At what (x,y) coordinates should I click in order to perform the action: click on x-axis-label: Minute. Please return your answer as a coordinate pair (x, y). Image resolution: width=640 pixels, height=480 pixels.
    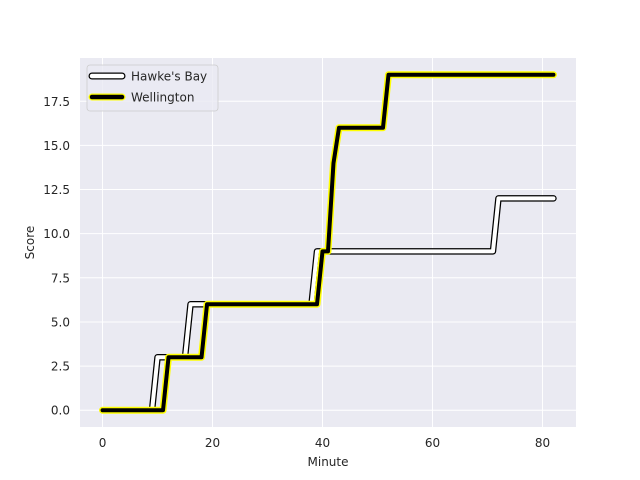
    Looking at the image, I should click on (328, 462).